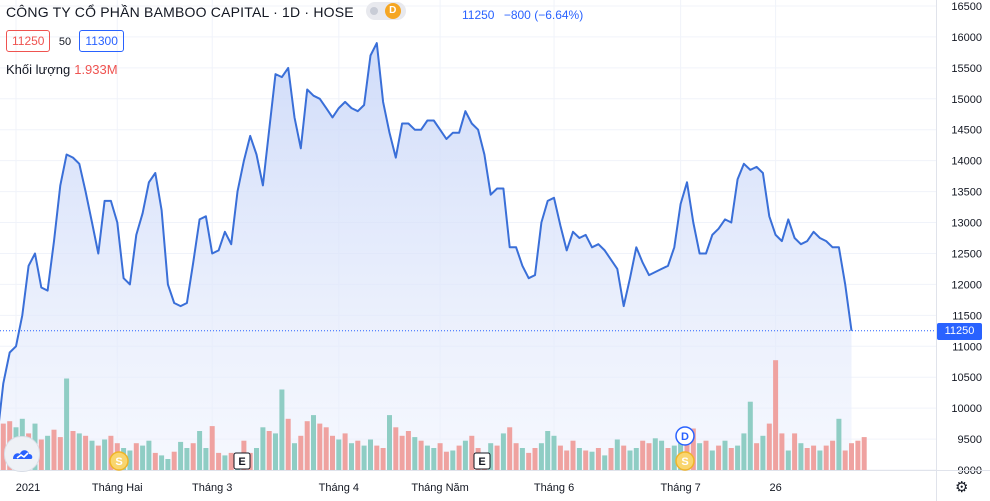  I want to click on price-tick-label: 14000, so click(966, 162).